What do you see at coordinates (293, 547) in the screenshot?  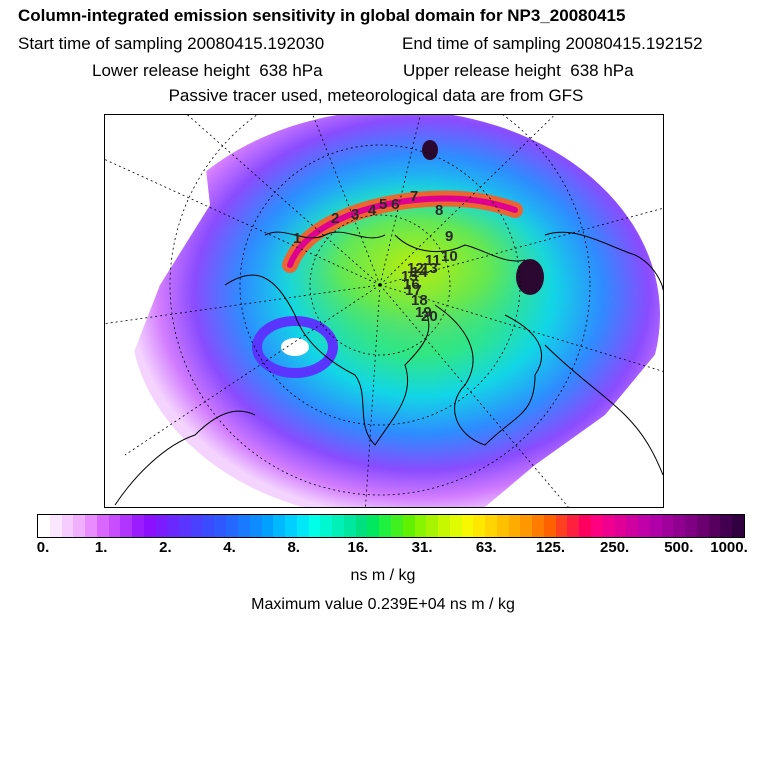 I see `colorbar-tick-label: 8.` at bounding box center [293, 547].